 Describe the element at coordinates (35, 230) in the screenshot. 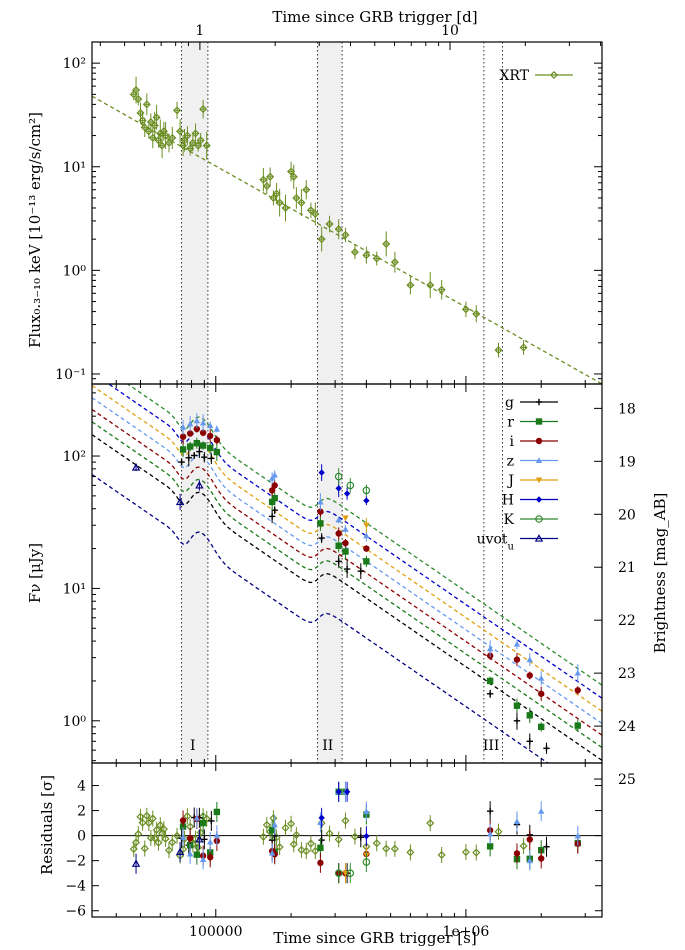

I see `xrt-y-axis-title: Flux₀.₃₋₁₀ keV [10⁻¹³ erg/s/cm²]` at that location.